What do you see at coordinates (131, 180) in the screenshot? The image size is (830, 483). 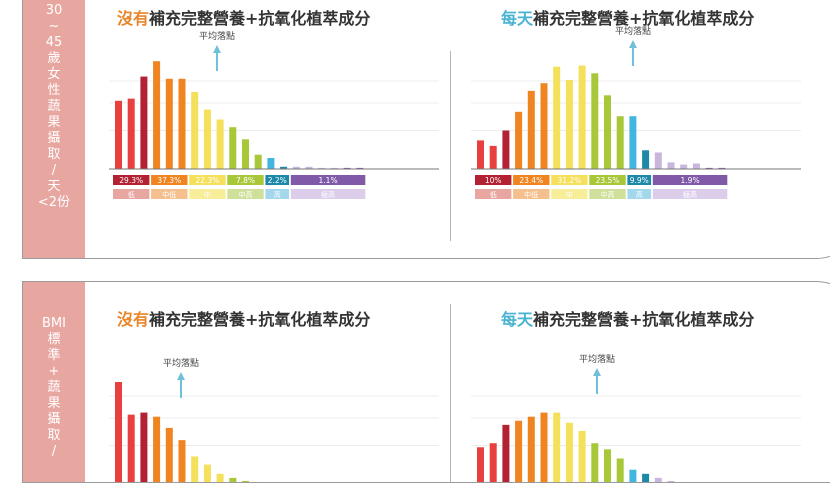 I see `group-pct: 29.3%` at bounding box center [131, 180].